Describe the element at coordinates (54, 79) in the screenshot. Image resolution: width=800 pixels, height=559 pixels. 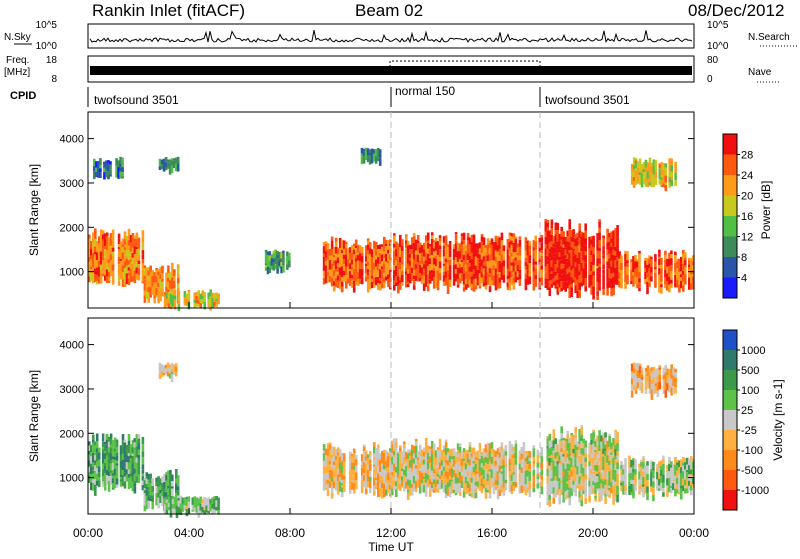
I see `freq-tick-bottom: 8` at that location.